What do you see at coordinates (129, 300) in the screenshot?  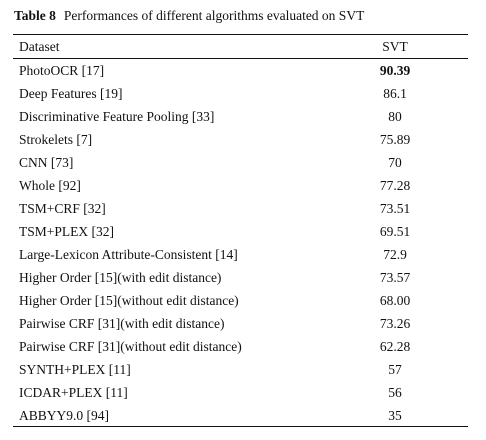 I see `algorithm-name: Higher Order [15](without edit distance)` at bounding box center [129, 300].